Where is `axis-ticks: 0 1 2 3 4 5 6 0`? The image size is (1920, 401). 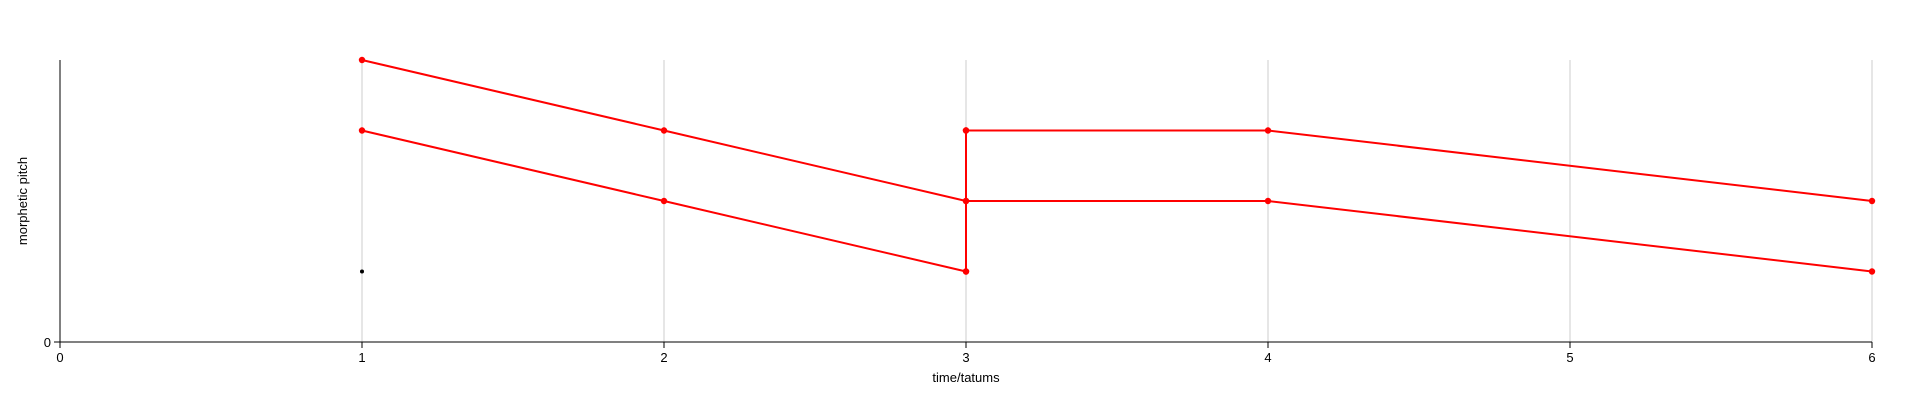 axis-ticks: 0 1 2 3 4 5 6 0 is located at coordinates (960, 350).